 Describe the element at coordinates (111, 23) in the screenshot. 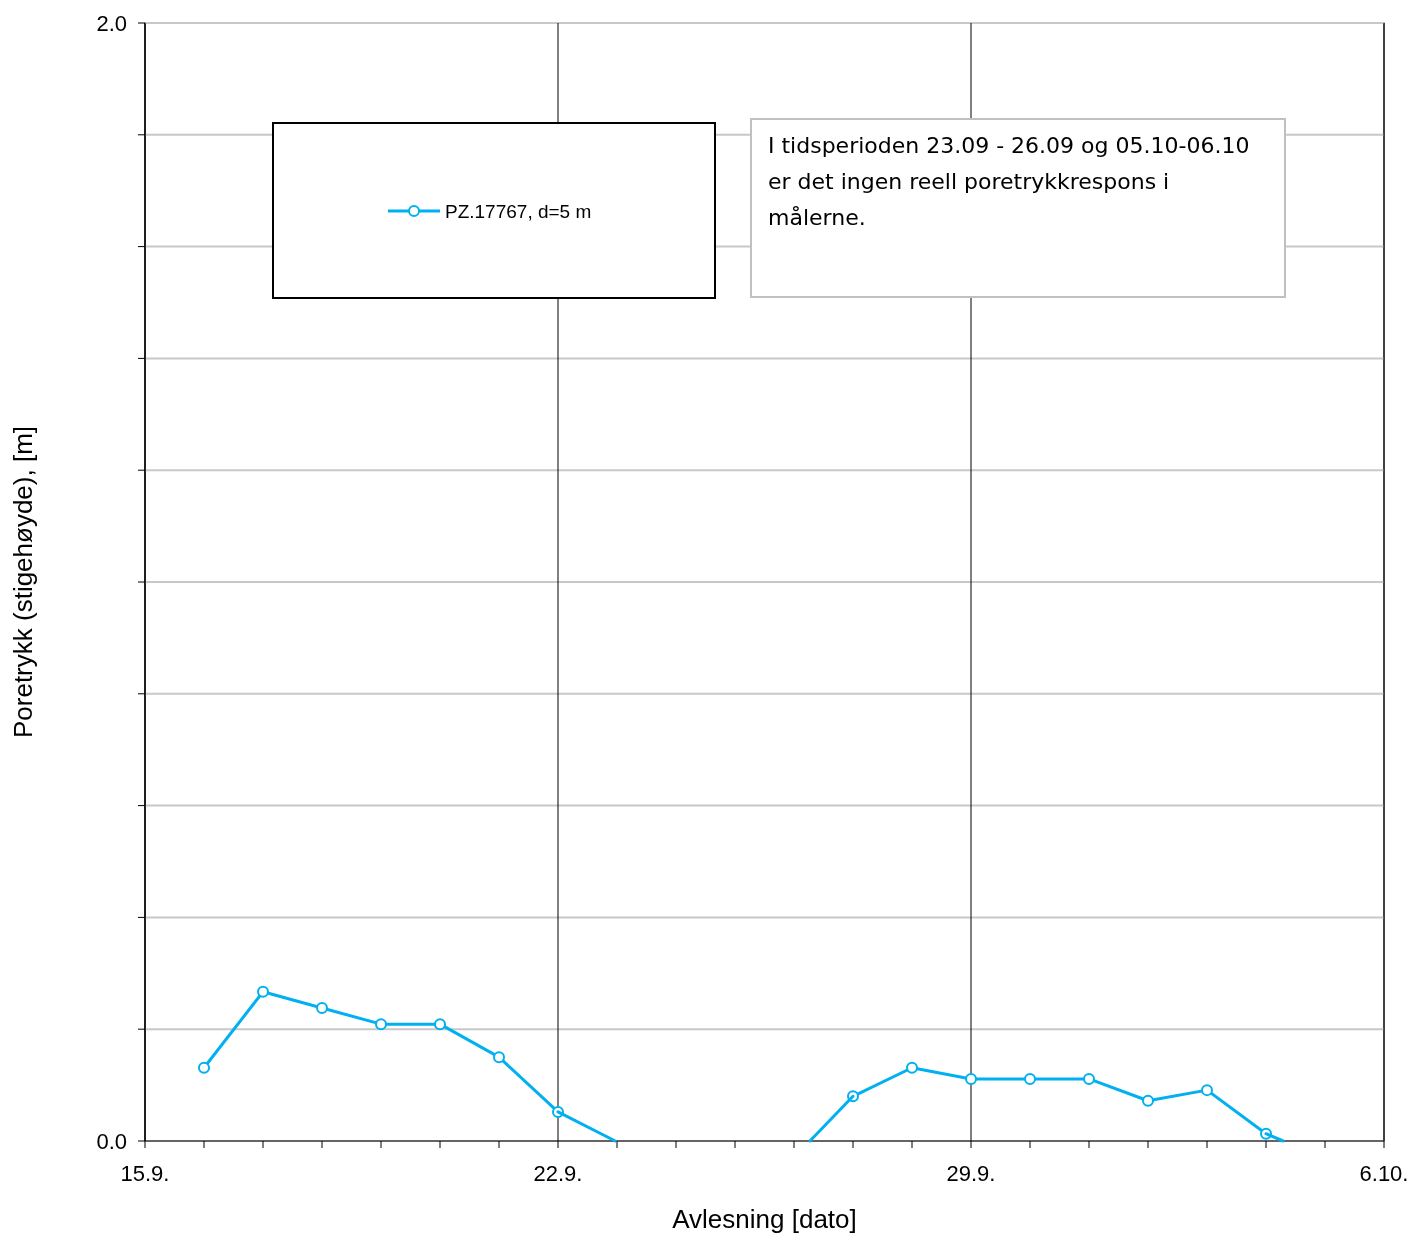

I see `y-tick-label: 2.0` at that location.